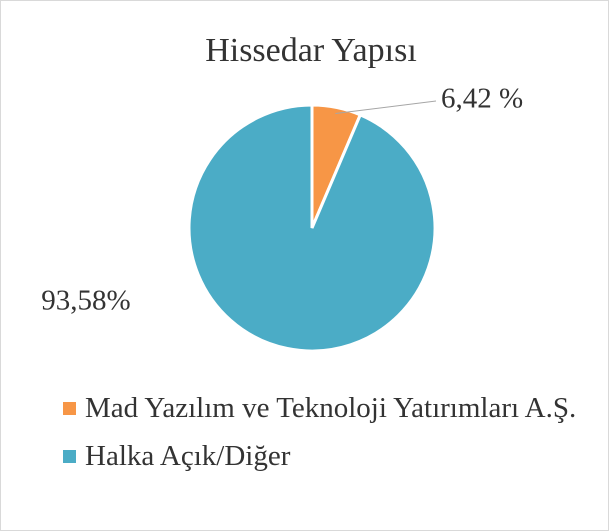 The width and height of the screenshot is (609, 531). I want to click on chart-title: Hissedar Yapısı, so click(311, 50).